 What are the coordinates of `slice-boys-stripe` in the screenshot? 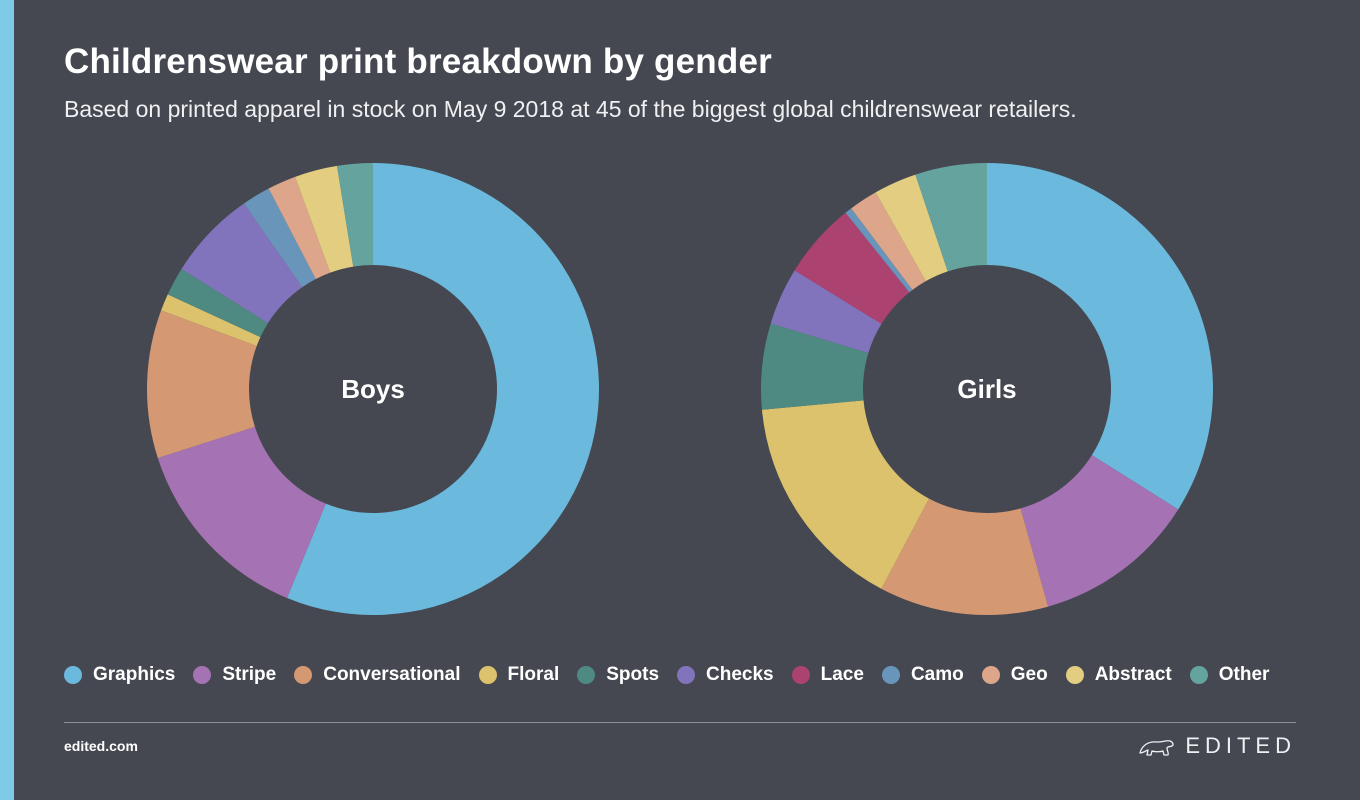 It's located at (241, 512).